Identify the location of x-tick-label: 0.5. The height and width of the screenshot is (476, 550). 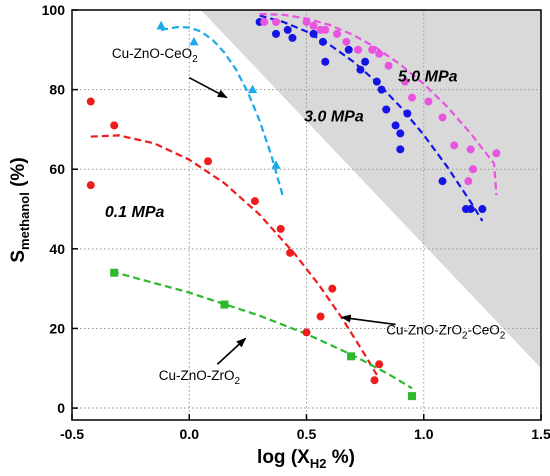
(307, 434).